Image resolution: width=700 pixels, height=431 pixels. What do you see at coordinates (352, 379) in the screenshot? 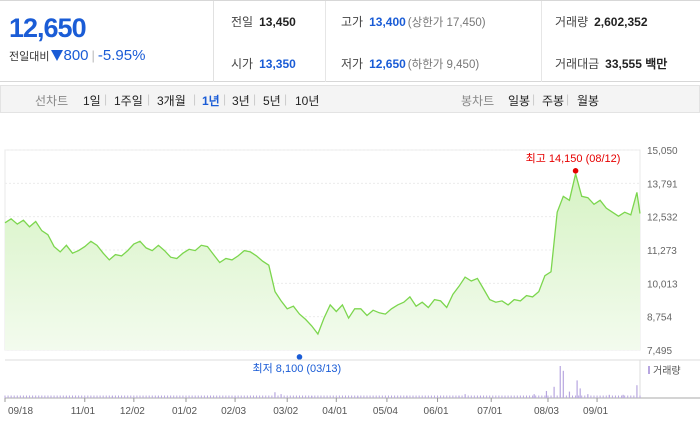
I see `volume-panel: 거래량` at bounding box center [352, 379].